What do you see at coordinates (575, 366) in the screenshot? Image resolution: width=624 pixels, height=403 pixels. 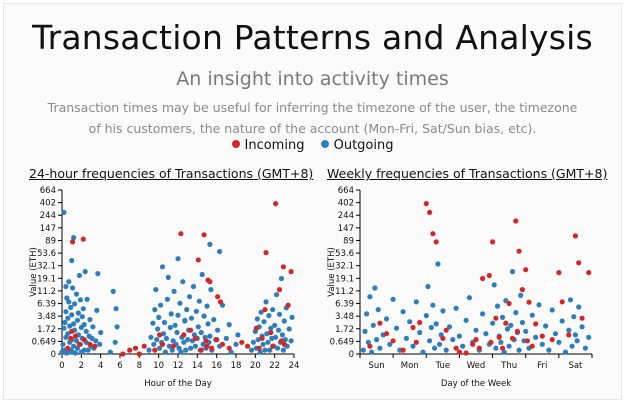 I see `x-tick-label: Sat` at bounding box center [575, 366].